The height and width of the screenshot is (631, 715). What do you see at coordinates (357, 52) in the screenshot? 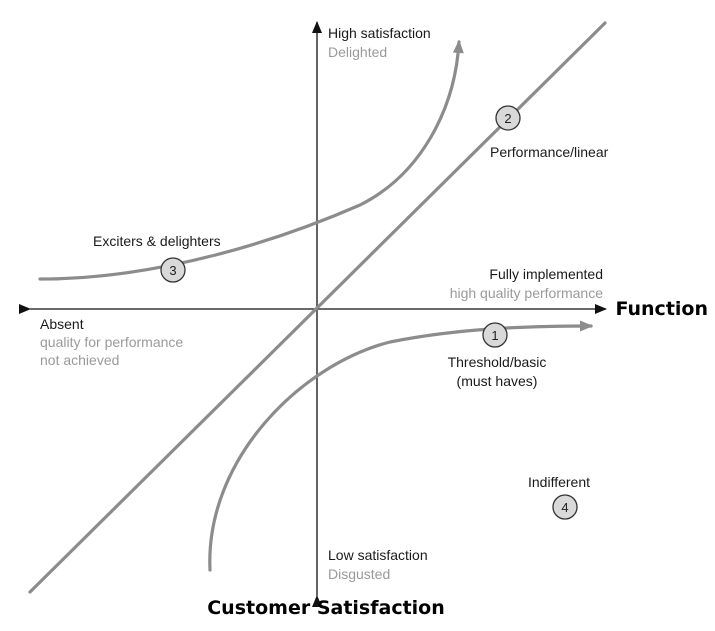
I see `y-top-sub: Delighted` at bounding box center [357, 52].